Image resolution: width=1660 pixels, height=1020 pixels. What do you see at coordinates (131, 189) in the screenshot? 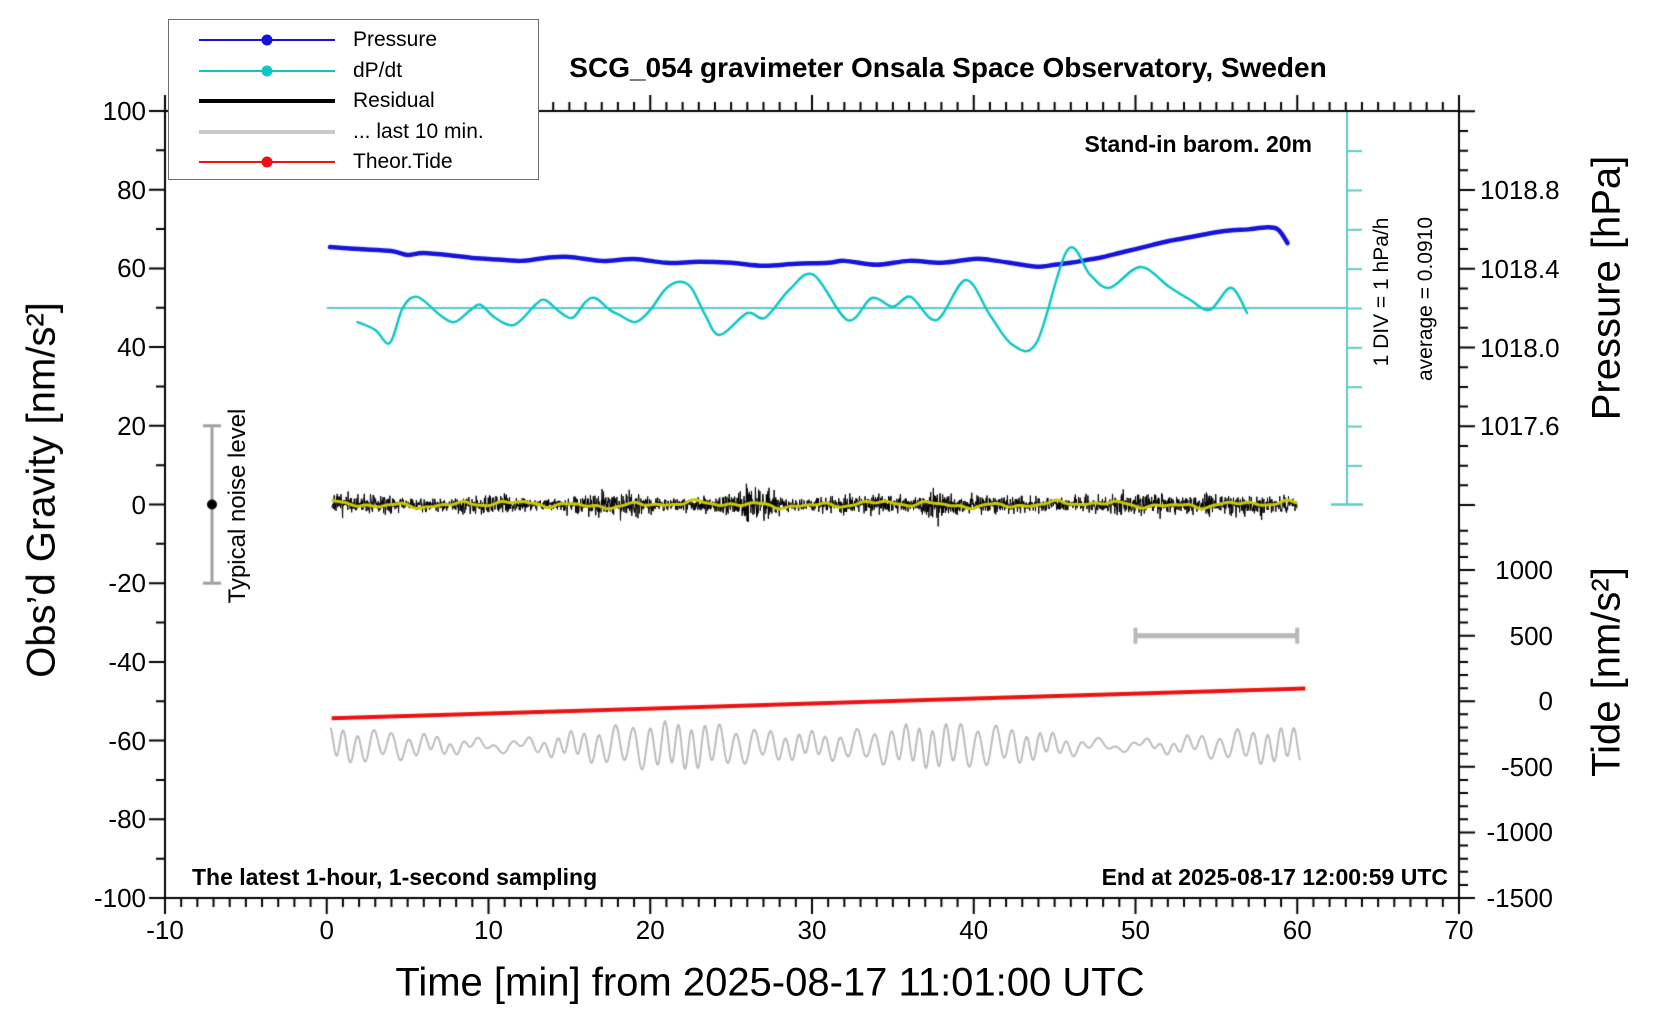
I see `gravity-tick-label: 80` at bounding box center [131, 189].